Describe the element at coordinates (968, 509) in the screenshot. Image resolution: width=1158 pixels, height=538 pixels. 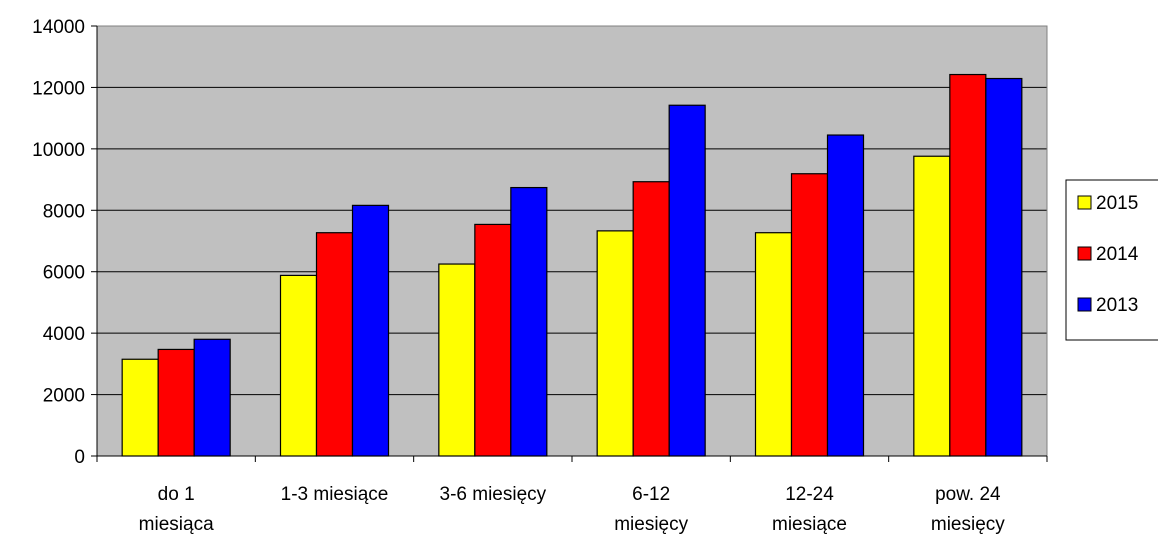
I see `category-label: pow. 24 miesięcy` at that location.